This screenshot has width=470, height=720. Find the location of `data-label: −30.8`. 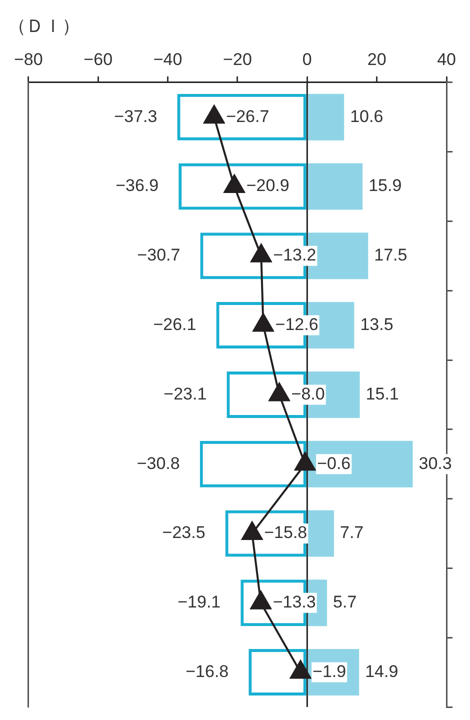

data-label: −30.8 is located at coordinates (158, 463).